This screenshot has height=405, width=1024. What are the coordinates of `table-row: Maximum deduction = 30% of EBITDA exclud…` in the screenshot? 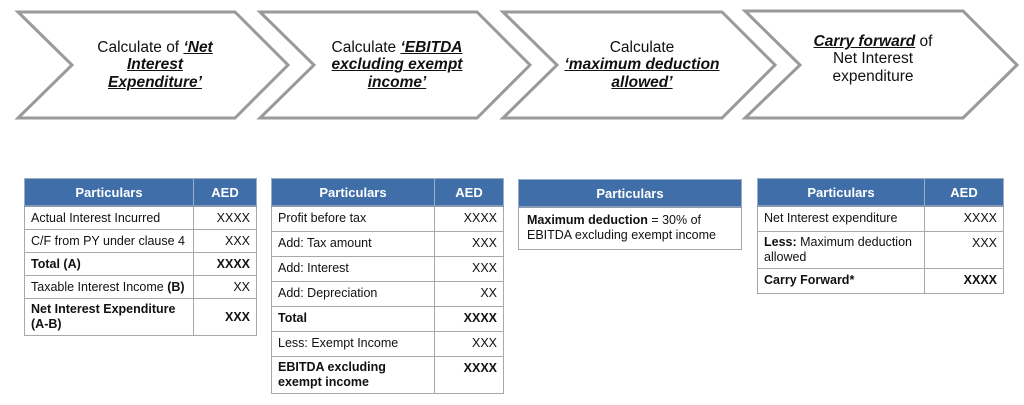 It's located at (630, 228).